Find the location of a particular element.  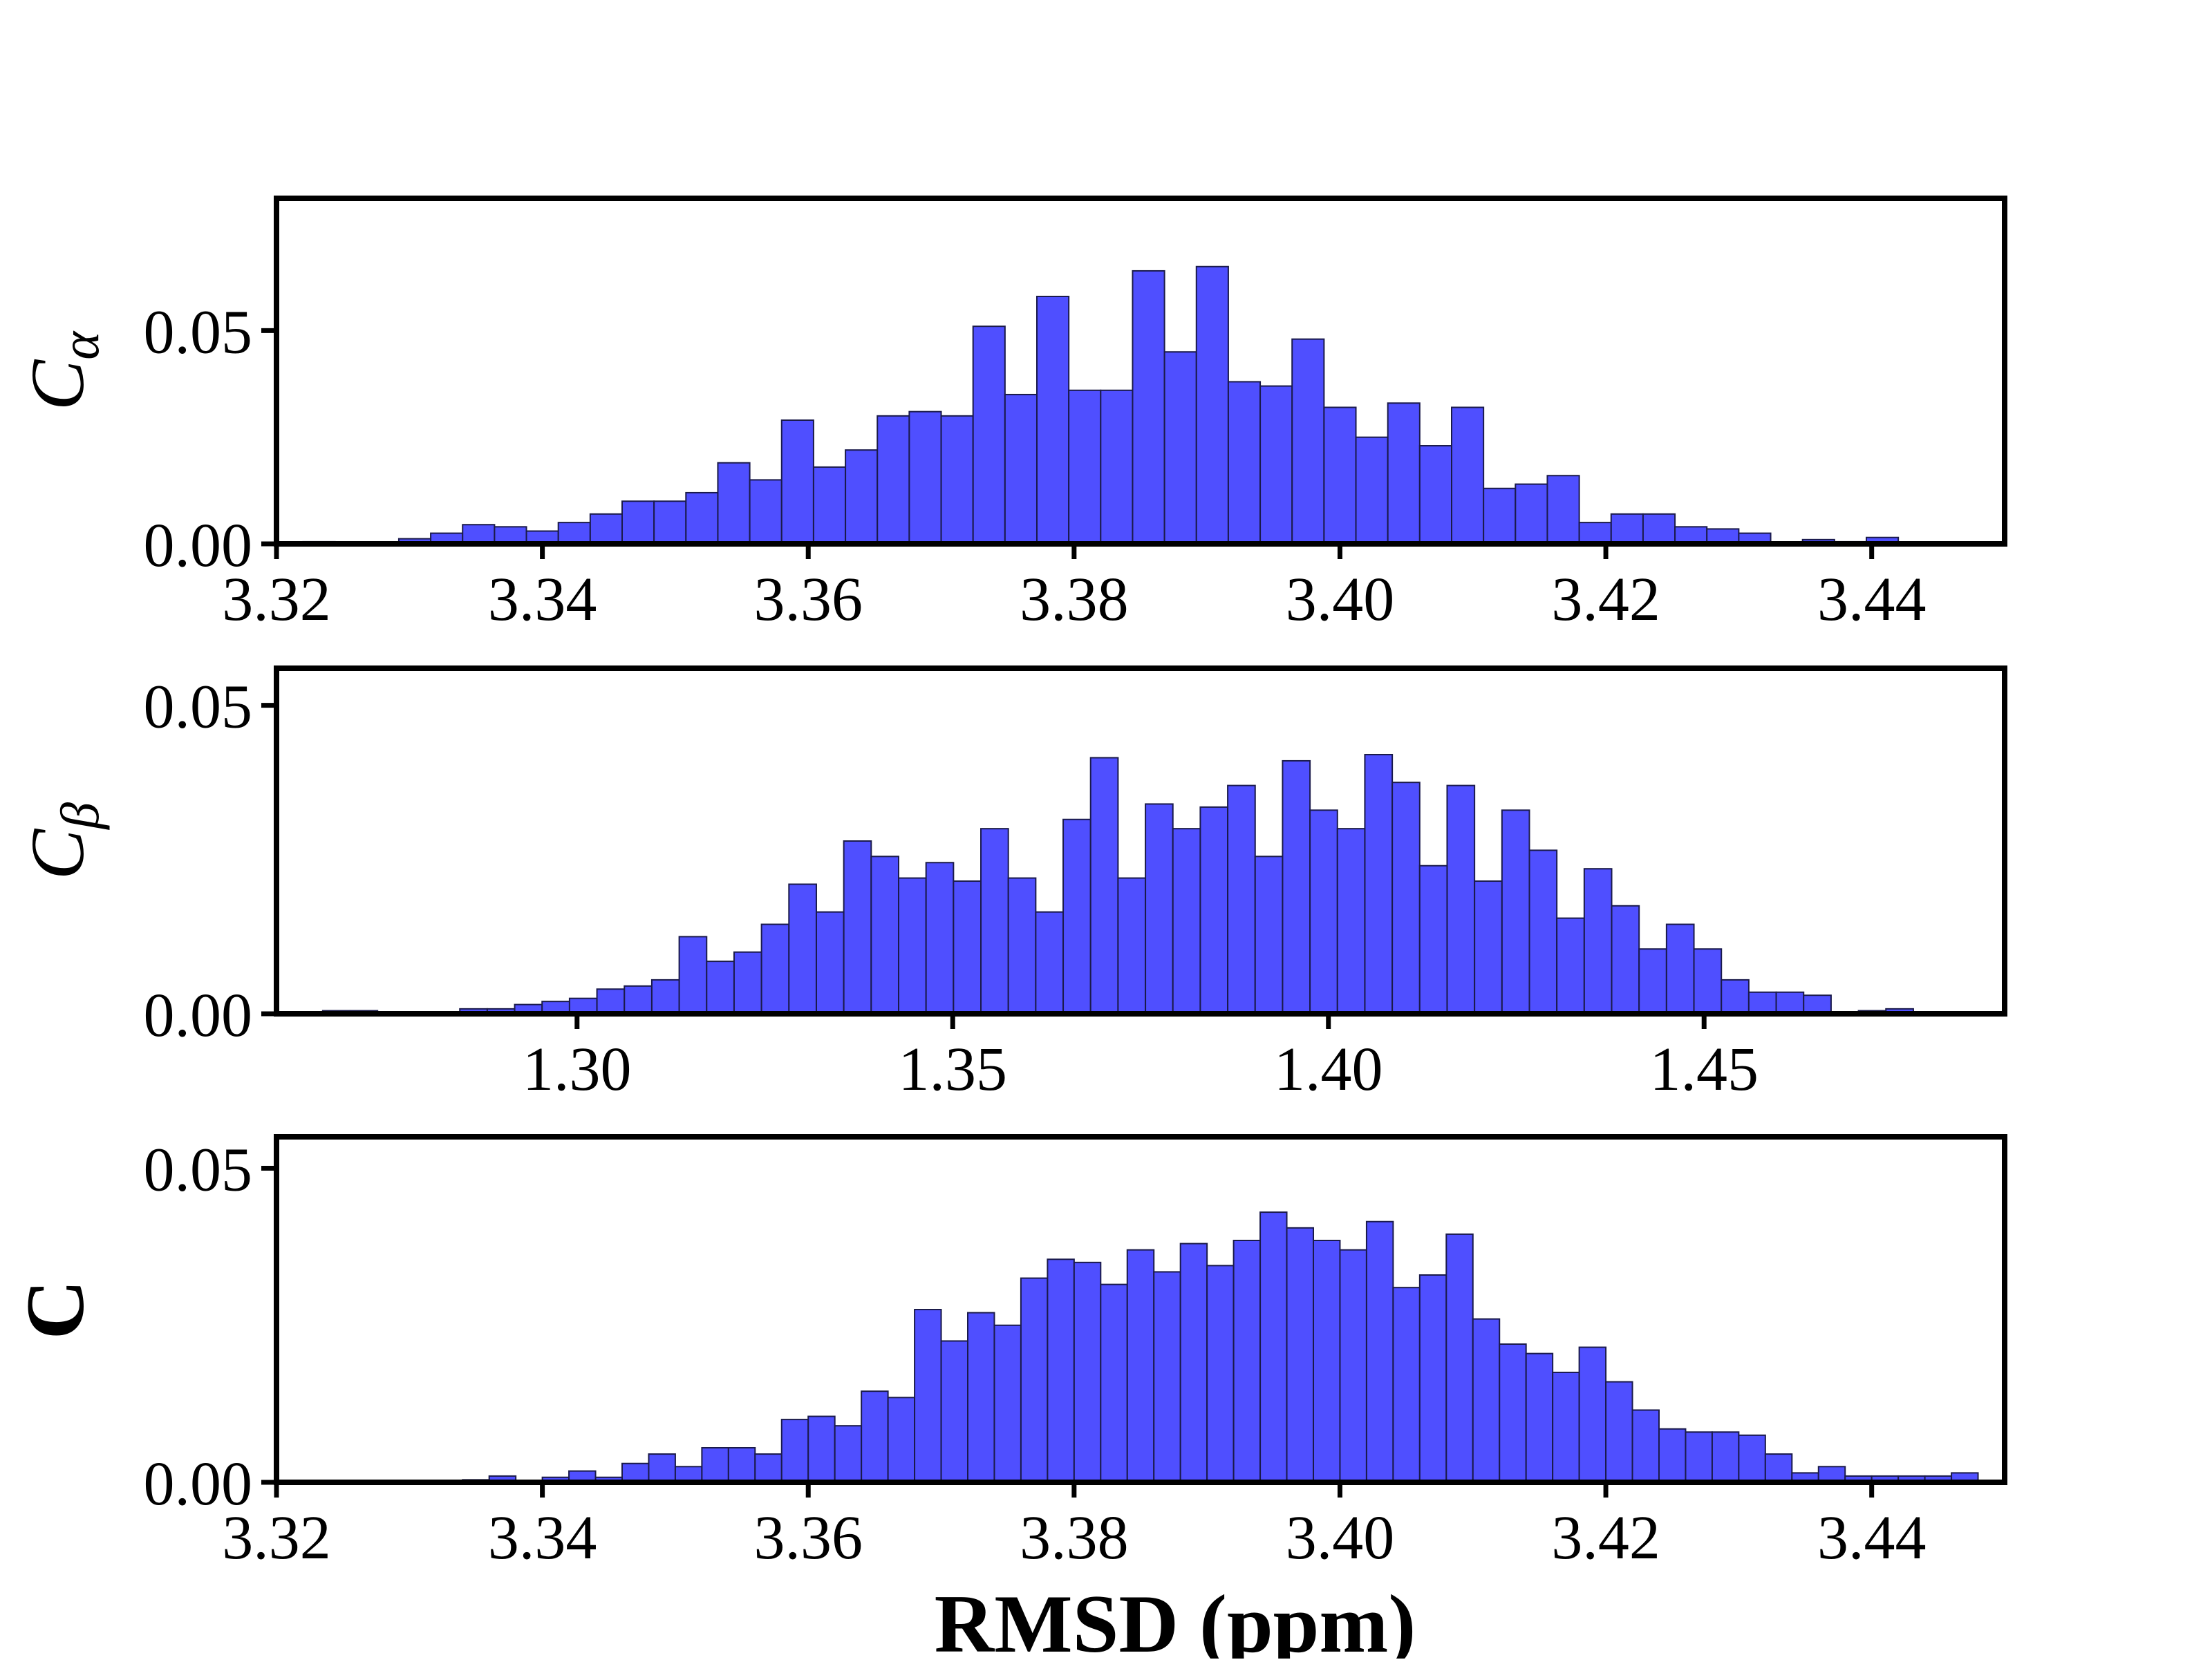

y-axis-label-subscript: β is located at coordinates (80, 816).